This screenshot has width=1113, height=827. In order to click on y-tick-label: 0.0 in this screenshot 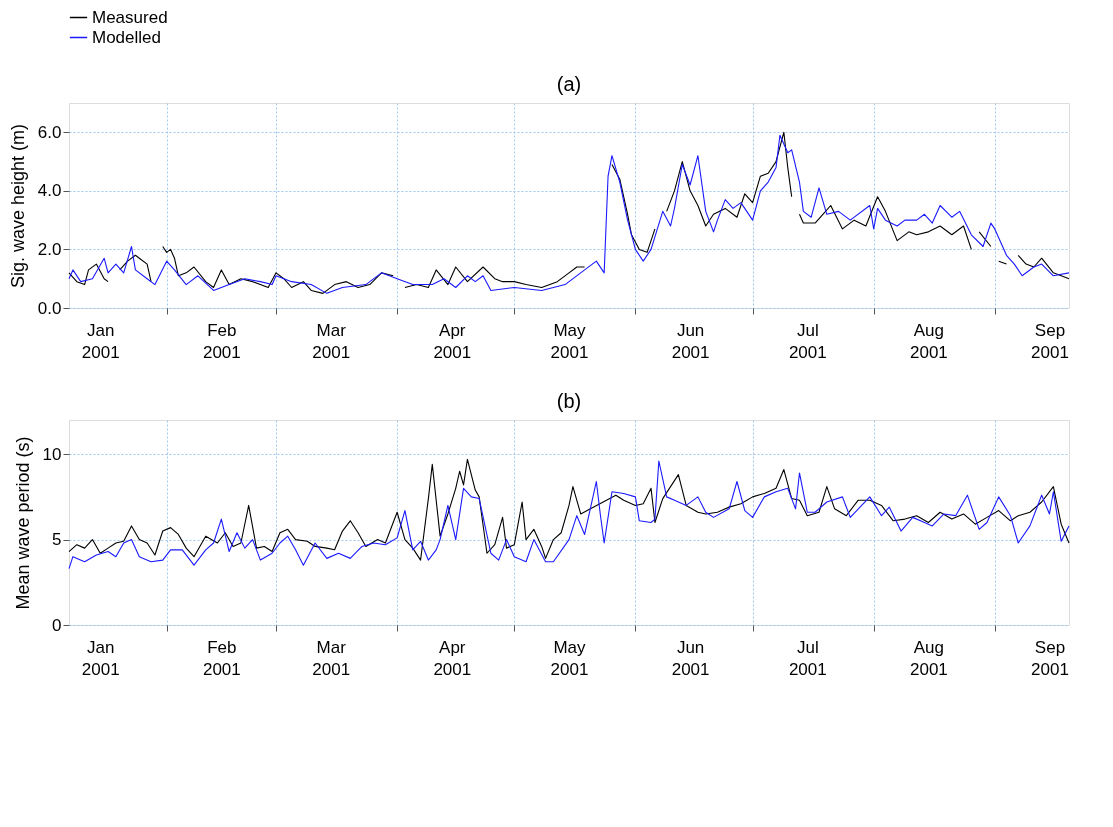, I will do `click(49, 308)`.